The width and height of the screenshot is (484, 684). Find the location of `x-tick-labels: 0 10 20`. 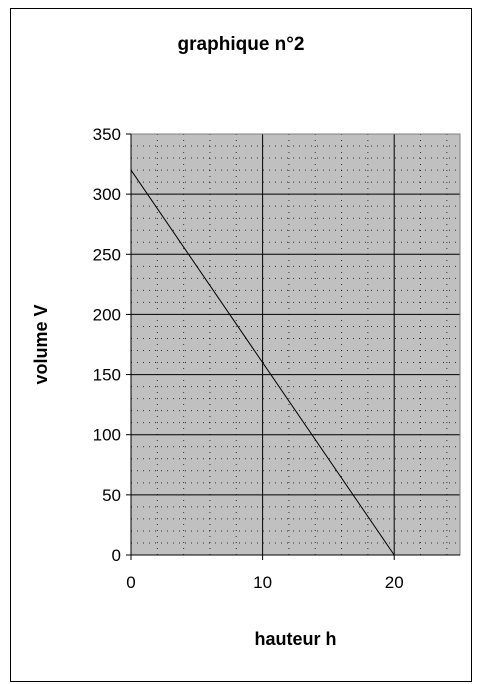

x-tick-labels: 0 10 20 is located at coordinates (264, 582).